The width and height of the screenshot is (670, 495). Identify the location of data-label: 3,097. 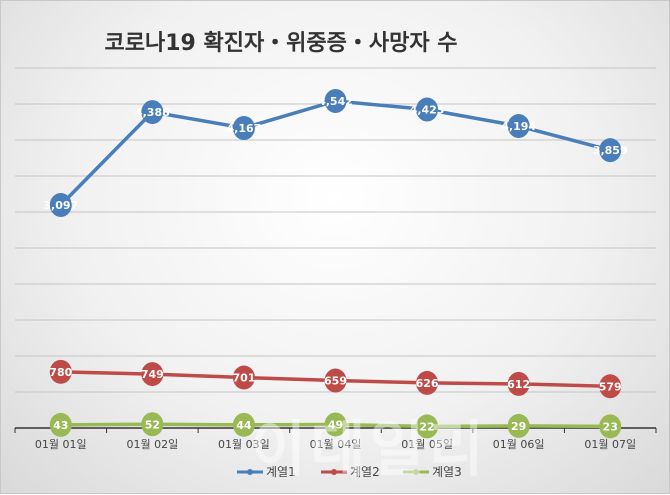
(60, 205).